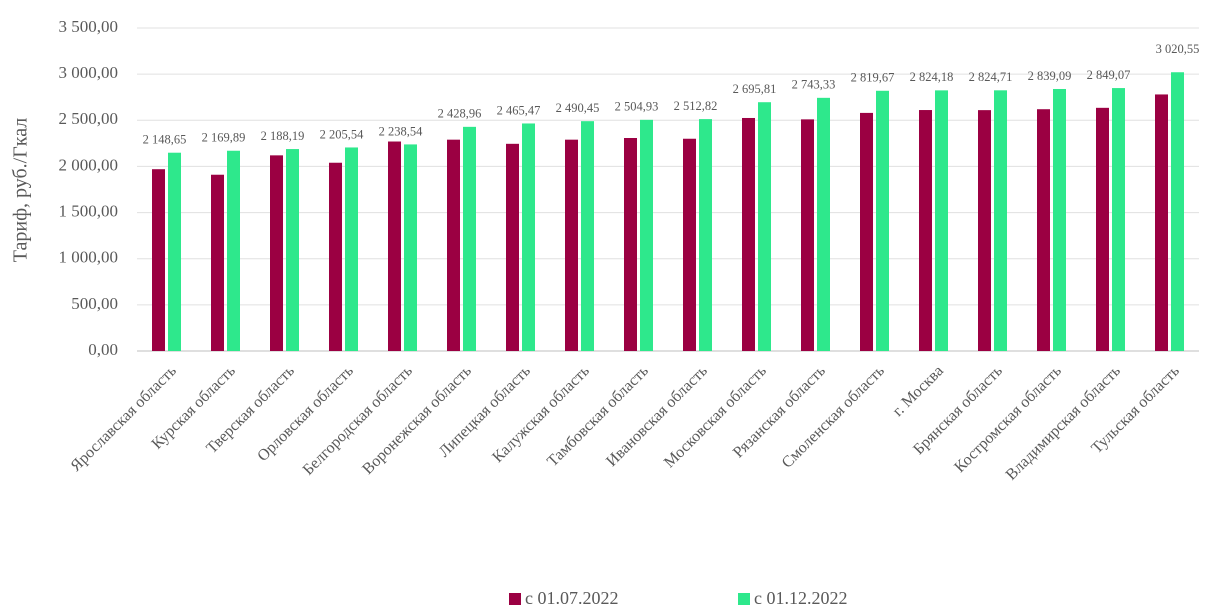 The image size is (1213, 610). What do you see at coordinates (917, 390) in the screenshot?
I see `x-tick-label: г. Москва` at bounding box center [917, 390].